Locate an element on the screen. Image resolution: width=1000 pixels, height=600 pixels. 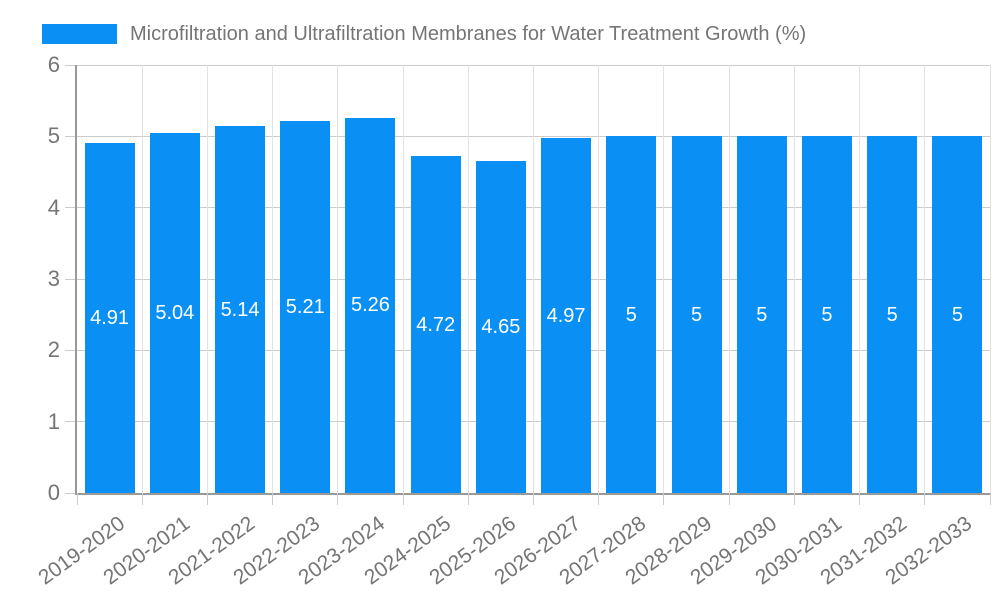
bar-value-label: 4.91 is located at coordinates (110, 317).